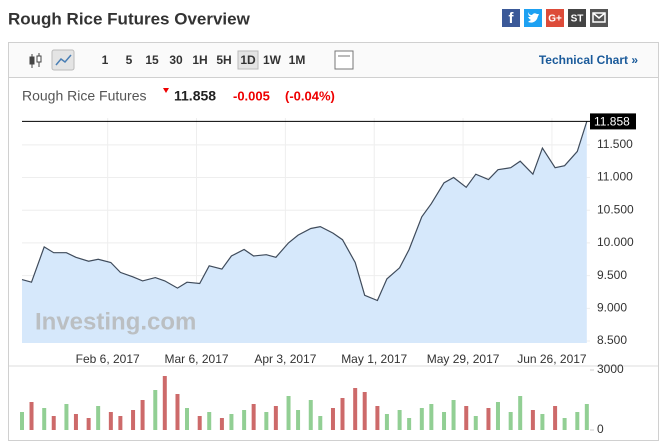 The width and height of the screenshot is (665, 441). Describe the element at coordinates (310, 95) in the screenshot. I see `quote-change-pct: (-0.04%)` at that location.